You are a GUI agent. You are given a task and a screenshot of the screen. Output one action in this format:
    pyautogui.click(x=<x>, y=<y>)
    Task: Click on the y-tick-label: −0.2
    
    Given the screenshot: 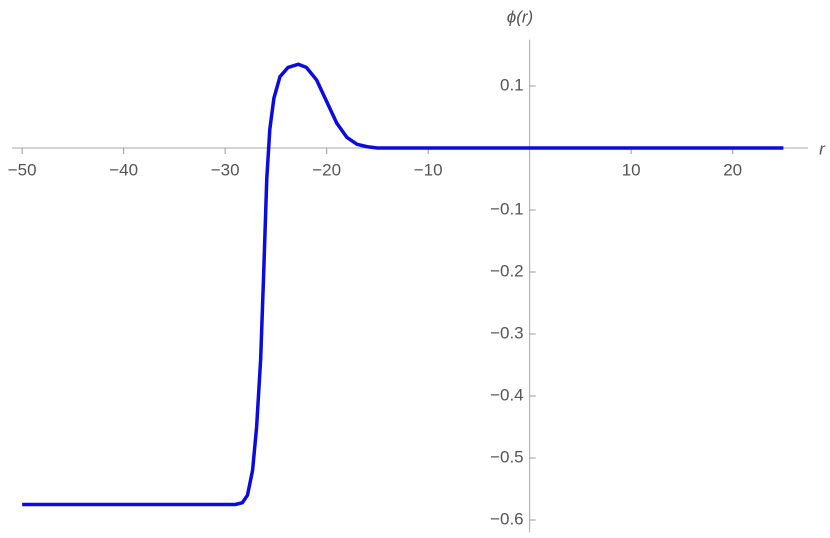 What is the action you would take?
    pyautogui.click(x=507, y=270)
    